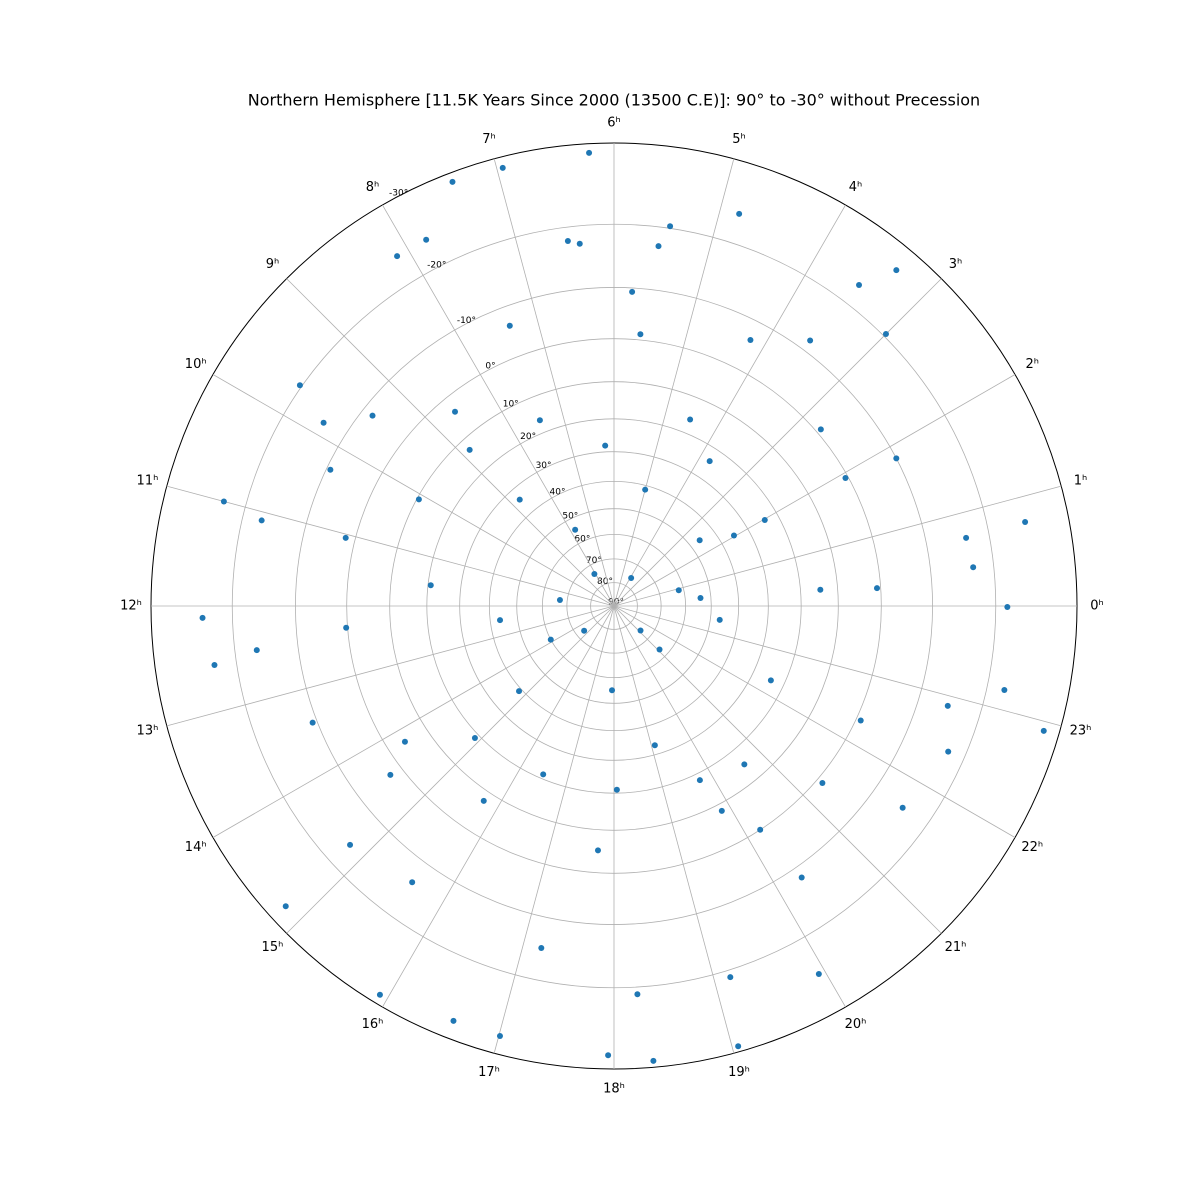  I want to click on angular-tick-label: 6ʰ, so click(614, 123).